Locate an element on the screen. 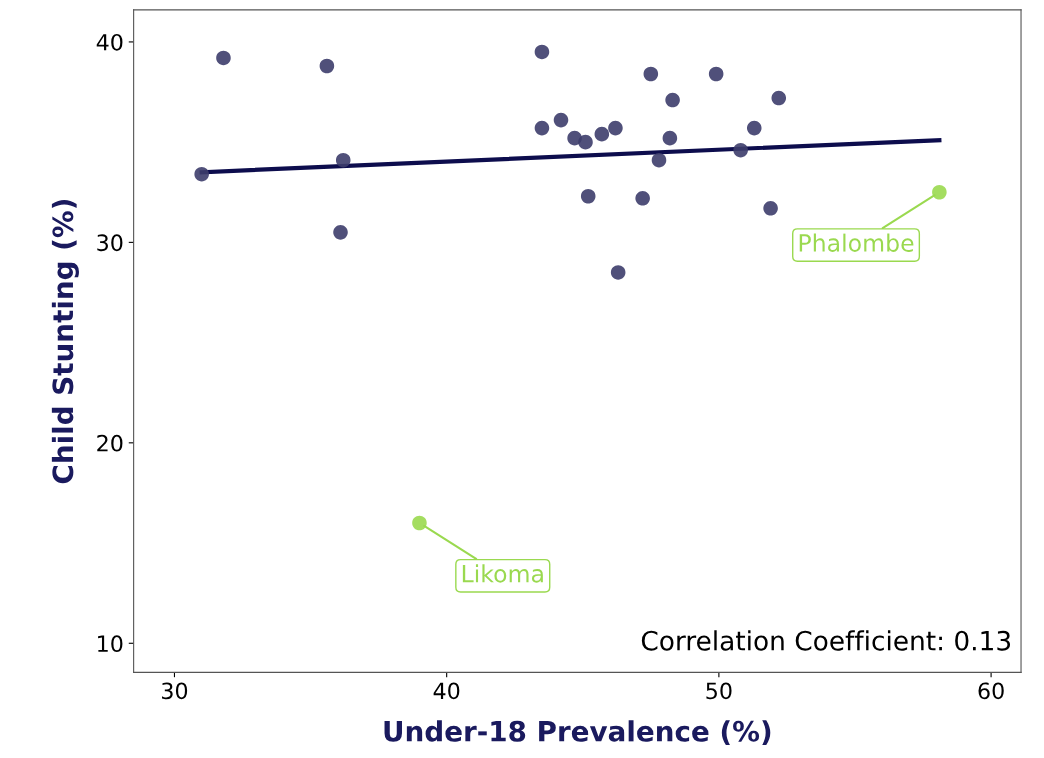  x-tick-label: 30 is located at coordinates (175, 691).